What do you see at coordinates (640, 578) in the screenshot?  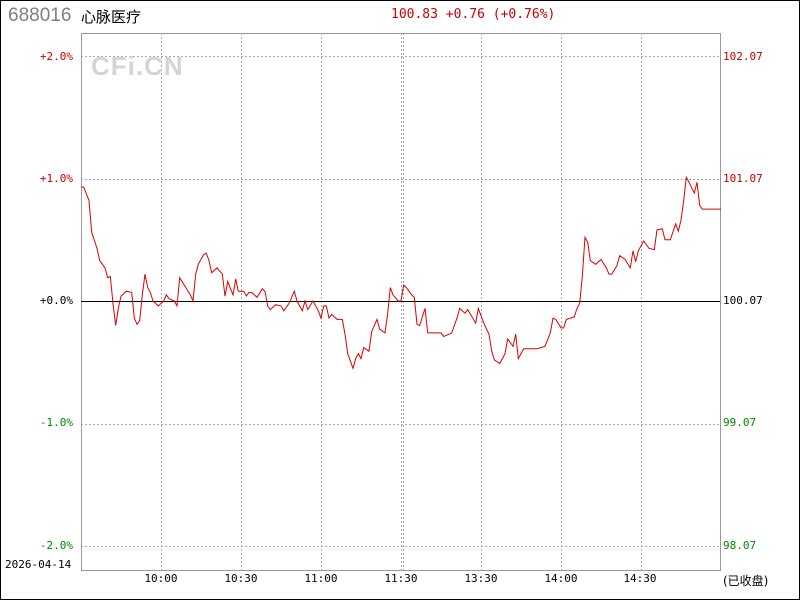 I see `x-tick-label: 14:30` at bounding box center [640, 578].